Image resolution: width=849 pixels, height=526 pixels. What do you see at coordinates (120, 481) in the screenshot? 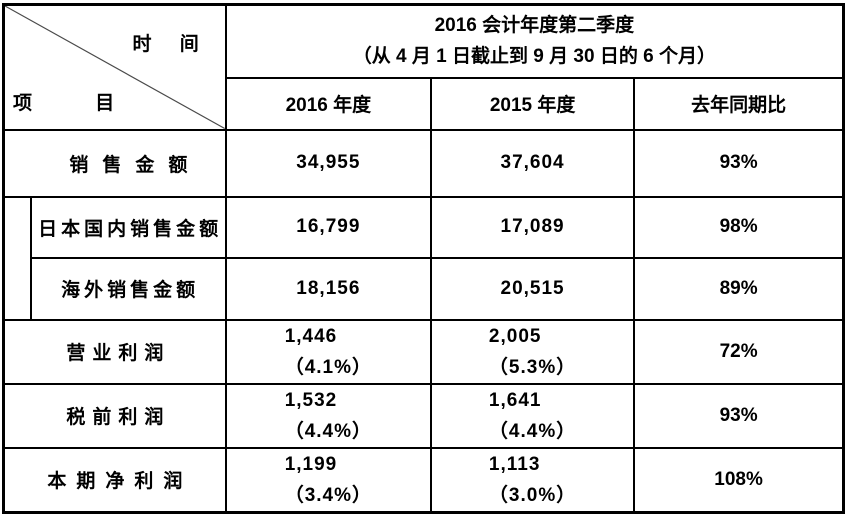
I see `row-label: 本期净利润` at bounding box center [120, 481].